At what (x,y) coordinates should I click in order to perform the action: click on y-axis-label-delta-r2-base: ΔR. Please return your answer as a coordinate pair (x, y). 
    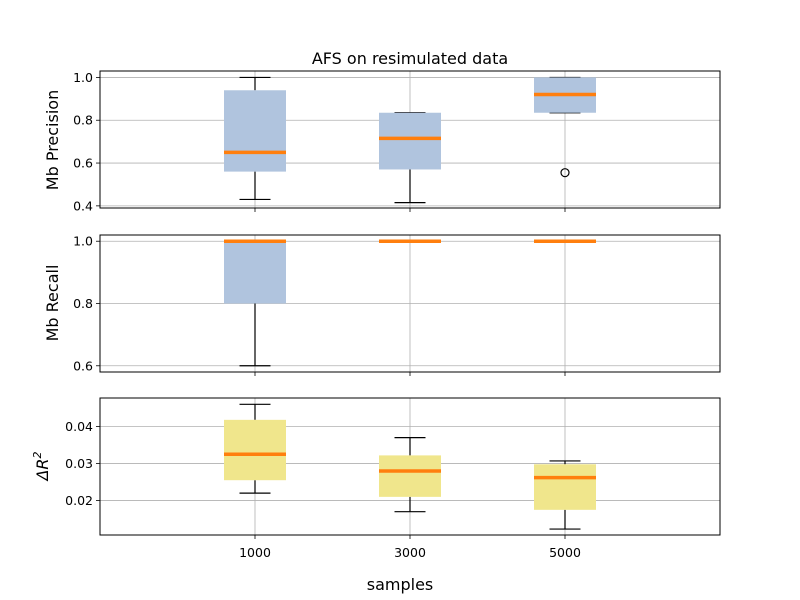
    Looking at the image, I should click on (42, 470).